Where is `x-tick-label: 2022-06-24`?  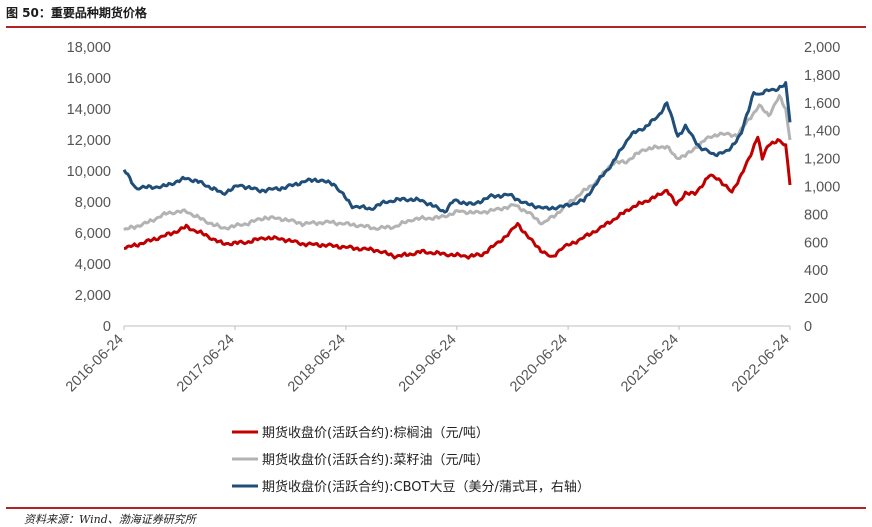
x-tick-label: 2022-06-24 is located at coordinates (761, 364).